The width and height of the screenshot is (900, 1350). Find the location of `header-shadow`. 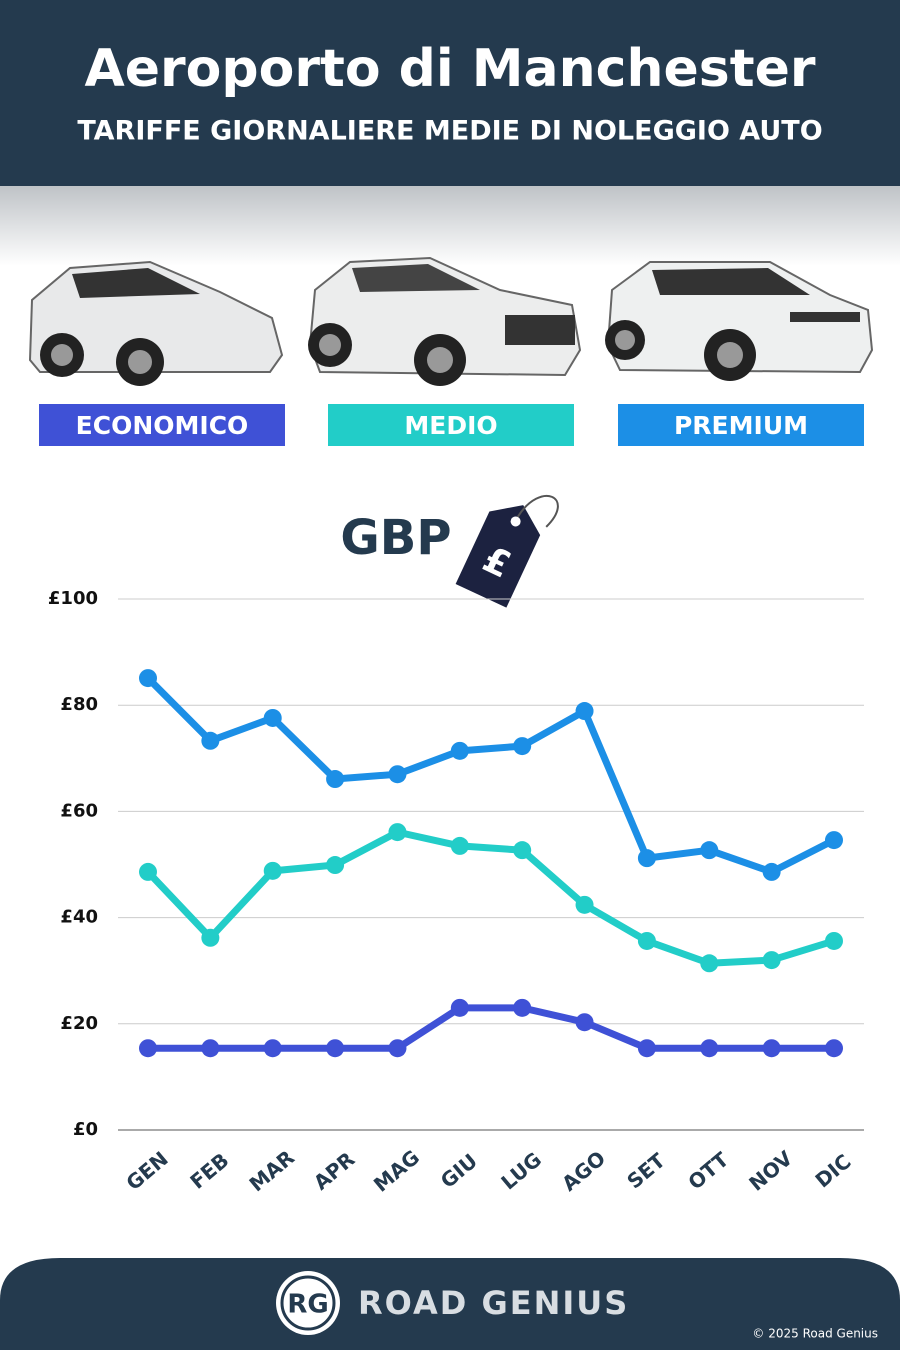

header-shadow is located at coordinates (450, 226).